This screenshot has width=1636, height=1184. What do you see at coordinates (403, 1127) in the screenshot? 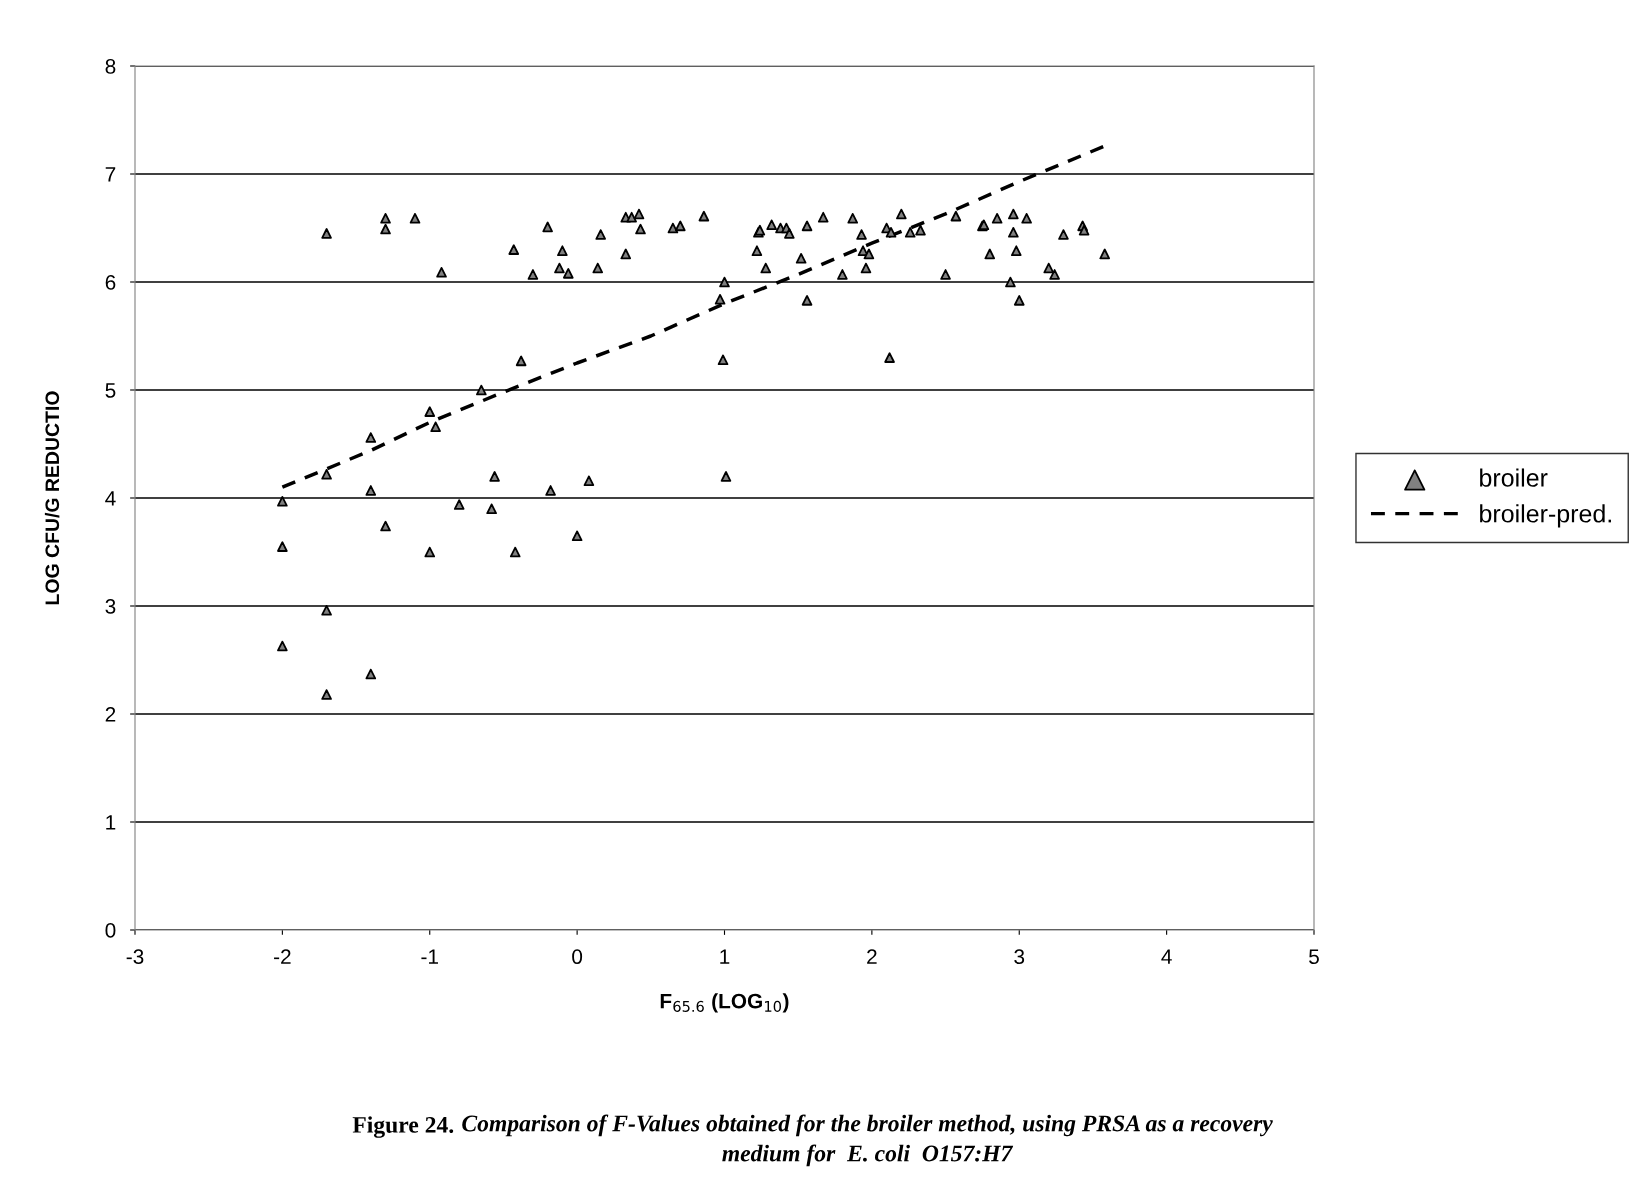
I see `caption: Figure 24.` at bounding box center [403, 1127].